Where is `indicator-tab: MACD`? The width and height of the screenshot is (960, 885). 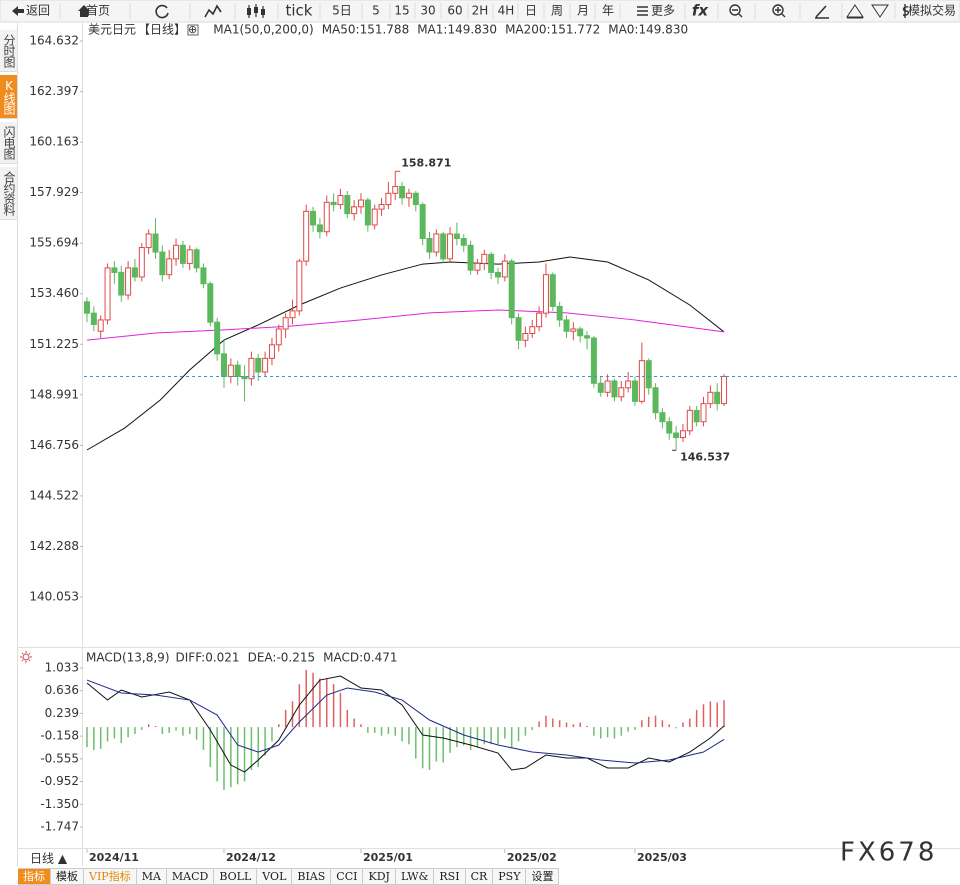 indicator-tab: MACD is located at coordinates (190, 876).